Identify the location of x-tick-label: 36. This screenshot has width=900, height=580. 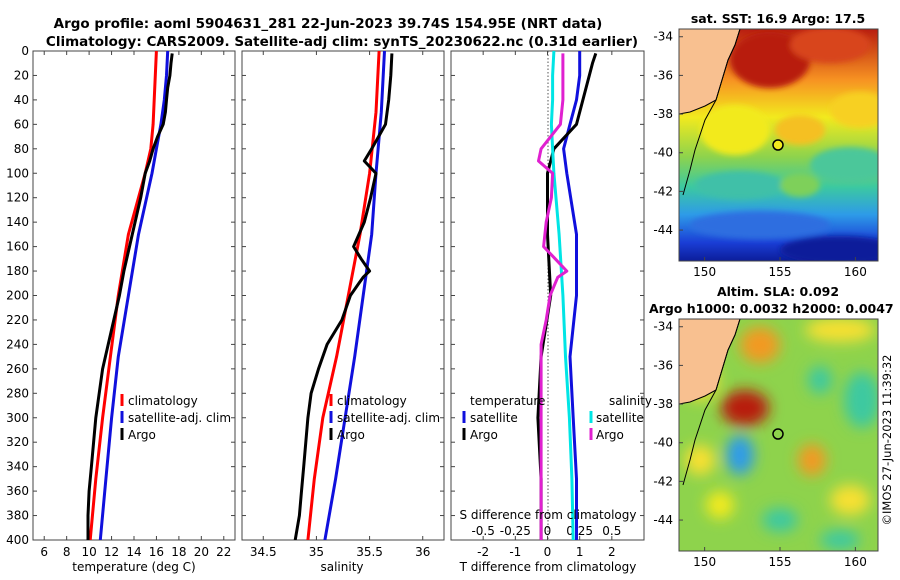
(422, 552).